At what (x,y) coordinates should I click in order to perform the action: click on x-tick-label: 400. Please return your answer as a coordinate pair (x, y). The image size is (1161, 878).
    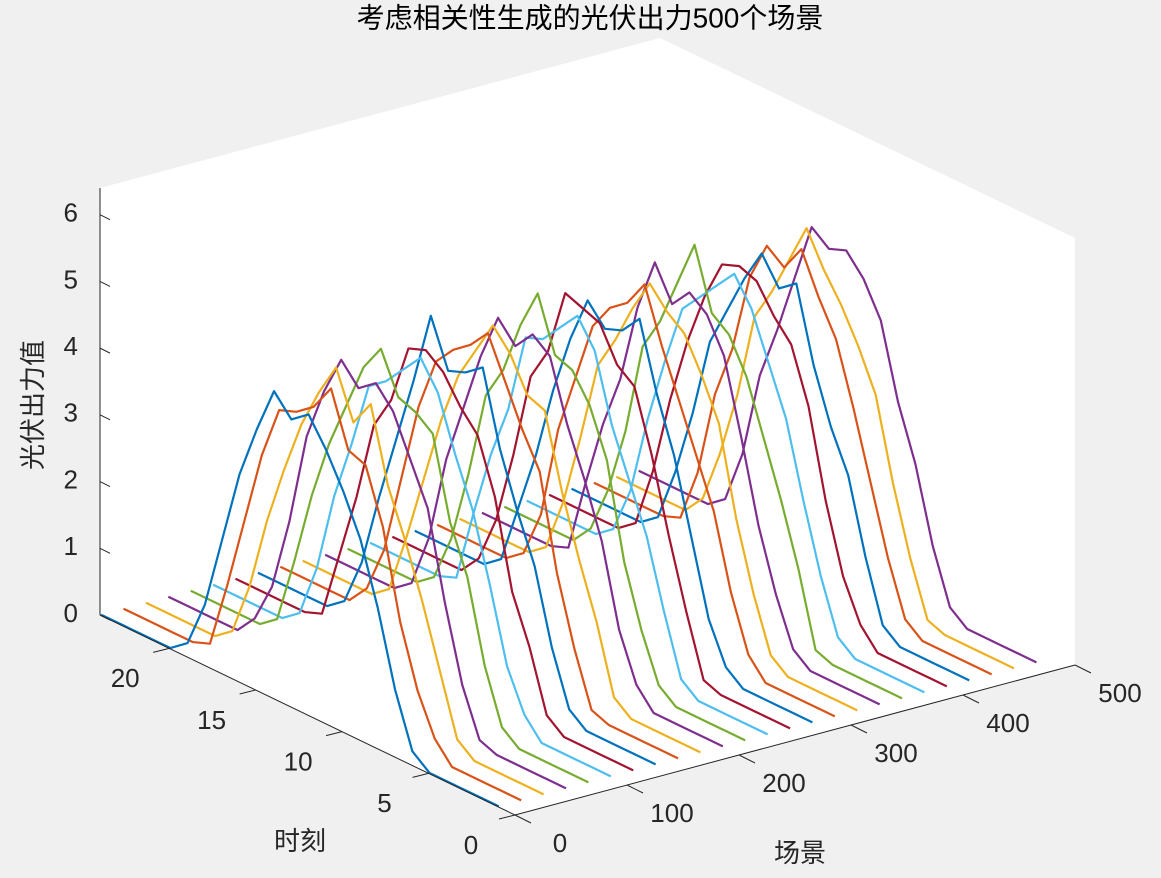
    Looking at the image, I should click on (1007, 723).